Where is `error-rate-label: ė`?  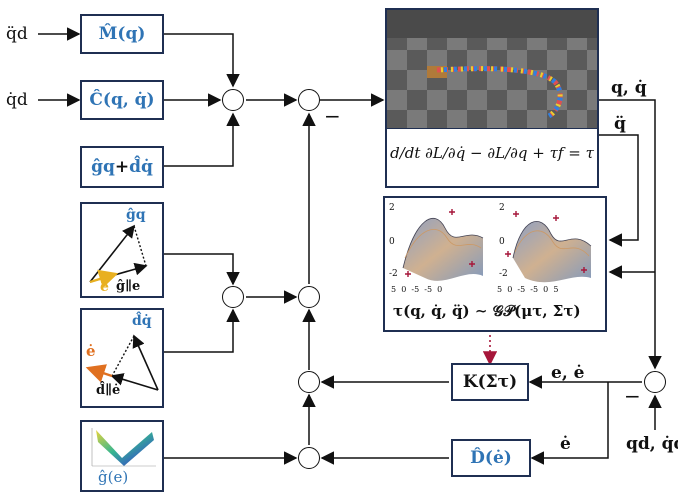 error-rate-label: ė is located at coordinates (565, 444).